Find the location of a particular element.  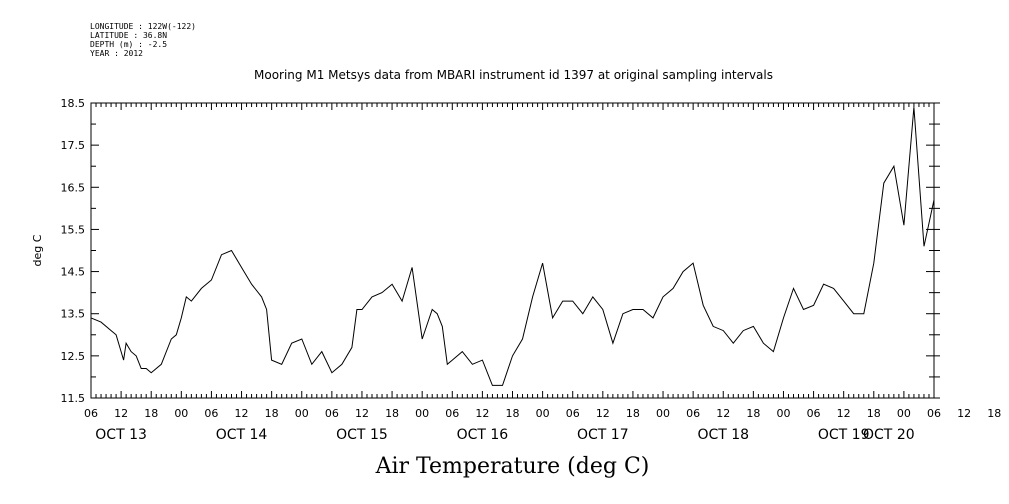

x-day-label: OCT 19 is located at coordinates (844, 435).